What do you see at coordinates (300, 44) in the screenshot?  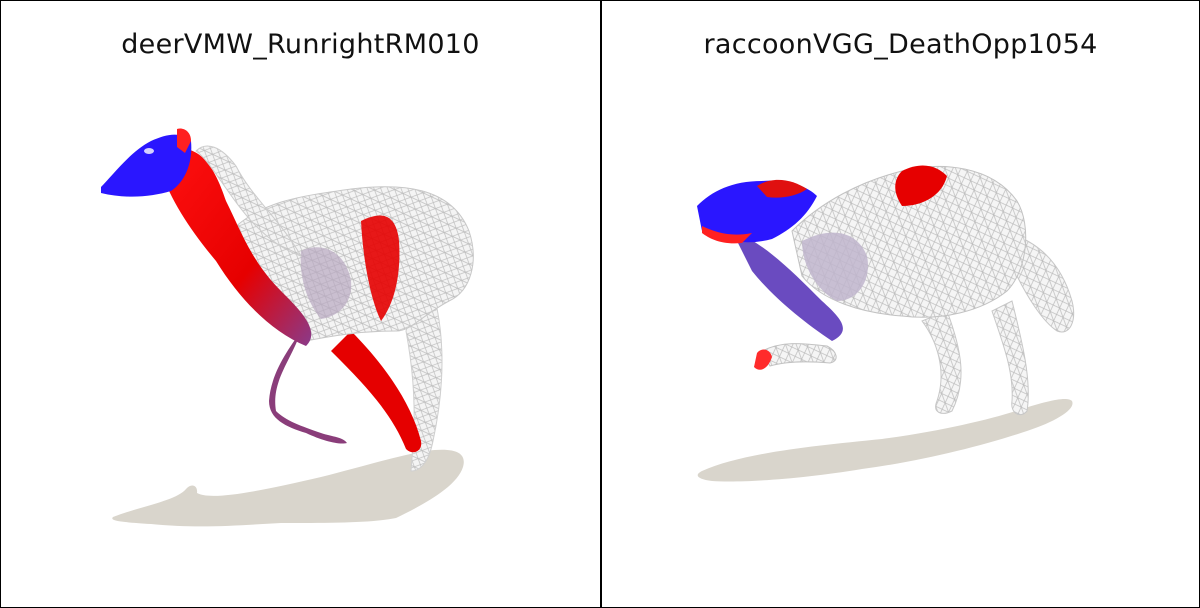 I see `panel-title: deerVMW_RunrightRM010` at bounding box center [300, 44].